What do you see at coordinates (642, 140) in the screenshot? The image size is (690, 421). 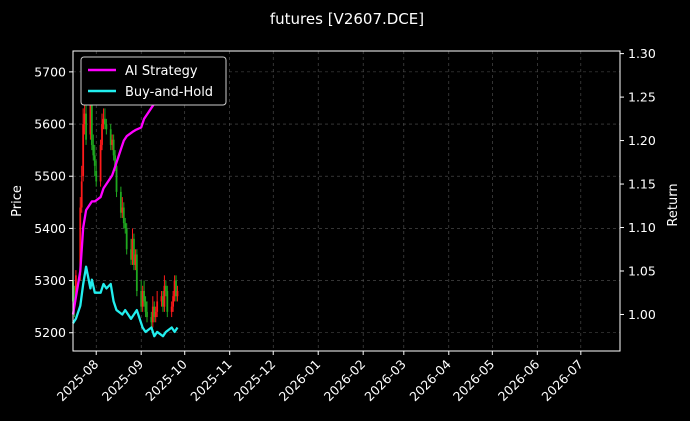 I see `y2-tick-label: 1.20` at bounding box center [642, 140].